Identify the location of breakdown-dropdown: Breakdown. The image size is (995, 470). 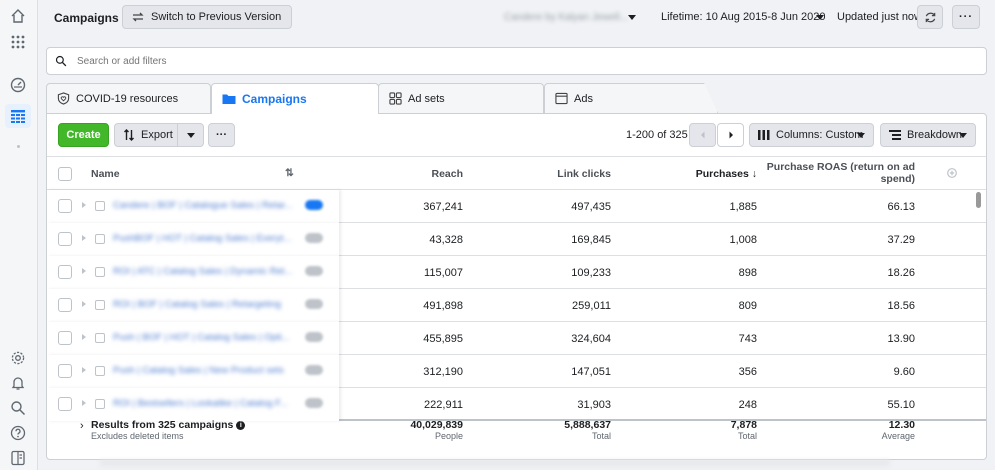
(928, 135).